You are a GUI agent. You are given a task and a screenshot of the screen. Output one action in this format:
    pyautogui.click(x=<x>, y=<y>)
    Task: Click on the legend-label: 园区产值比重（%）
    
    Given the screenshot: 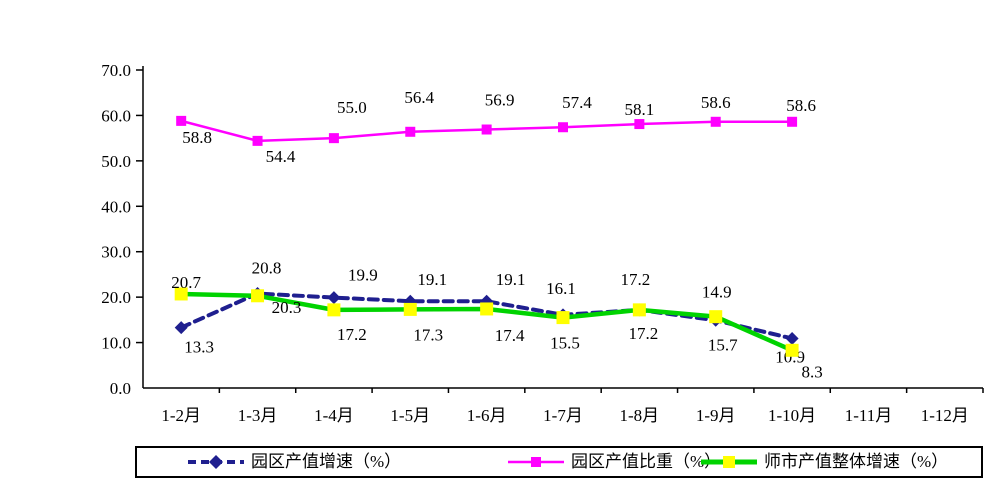 What is the action you would take?
    pyautogui.click(x=646, y=461)
    